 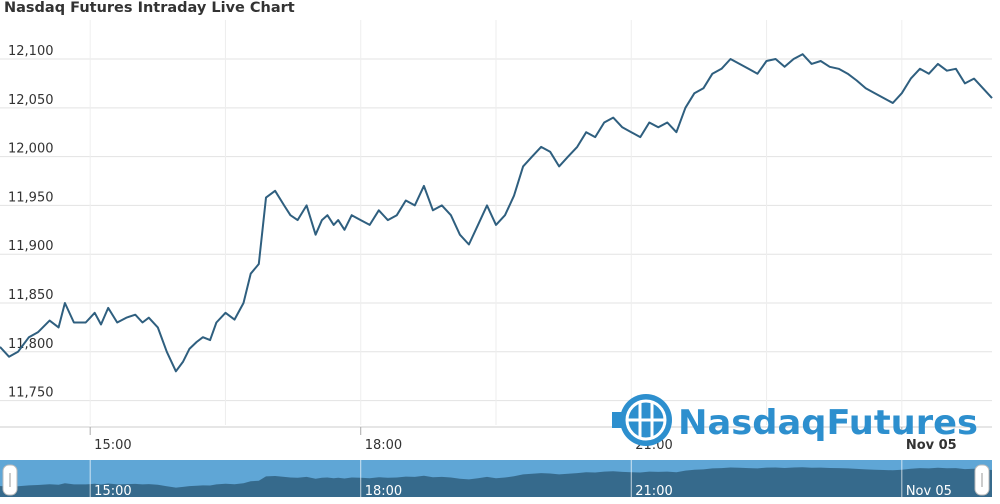 I want to click on x-tick-label: 18:00, so click(x=383, y=445).